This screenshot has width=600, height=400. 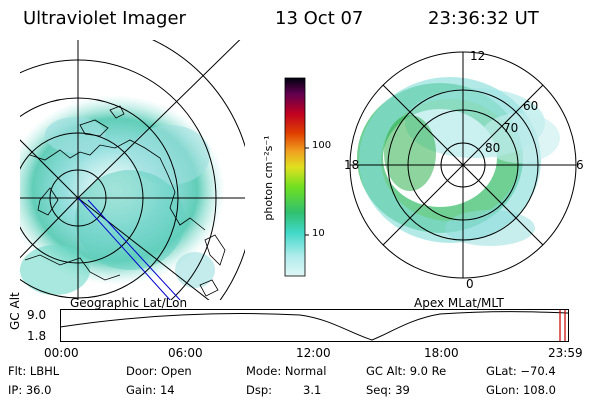 What do you see at coordinates (441, 353) in the screenshot?
I see `timeline-xtick-1800: 18:00` at bounding box center [441, 353].